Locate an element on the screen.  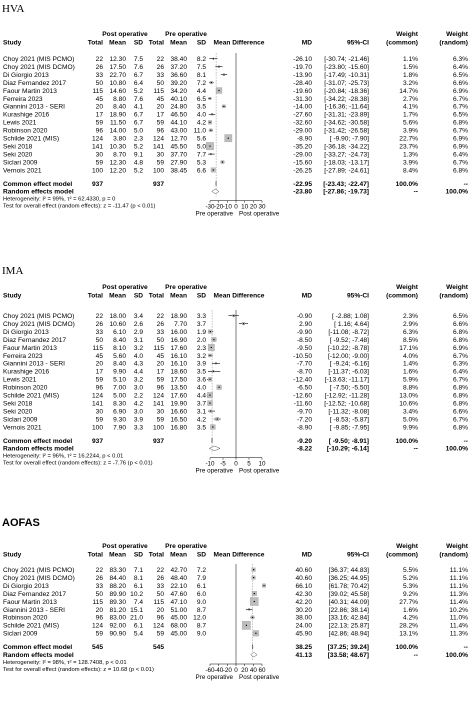
ci-value: [-12.52; -10.68] is located at coordinates (346, 403).